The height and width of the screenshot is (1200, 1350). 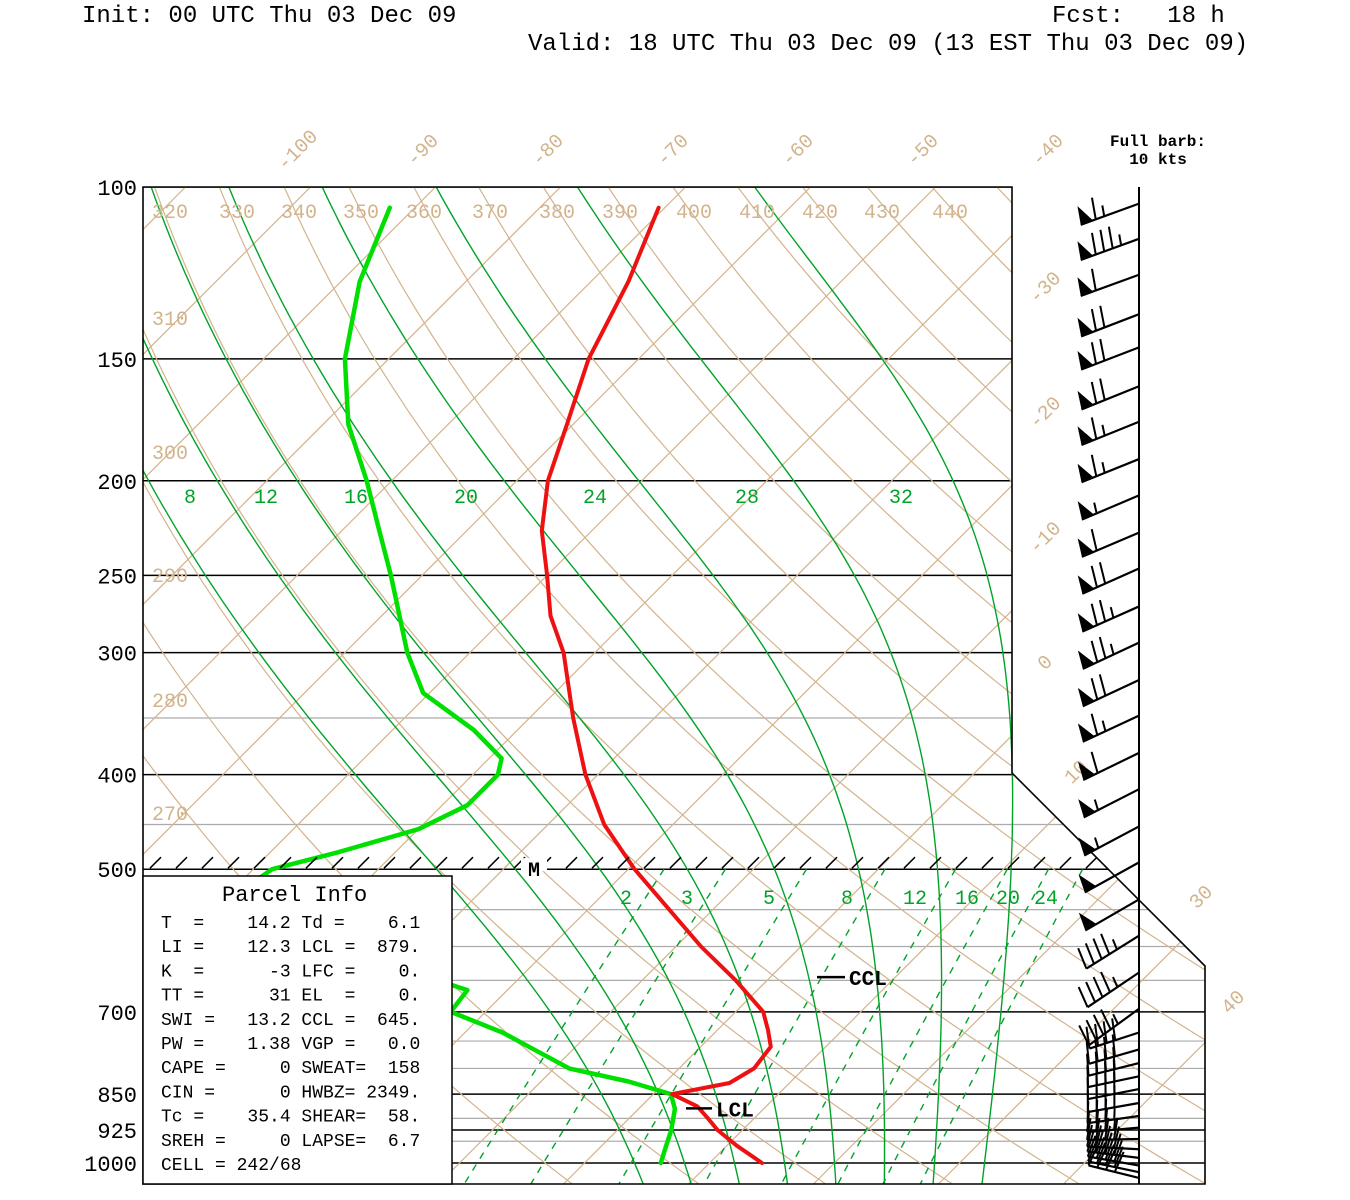 I want to click on isotherm-label-top: -80, so click(x=549, y=151).